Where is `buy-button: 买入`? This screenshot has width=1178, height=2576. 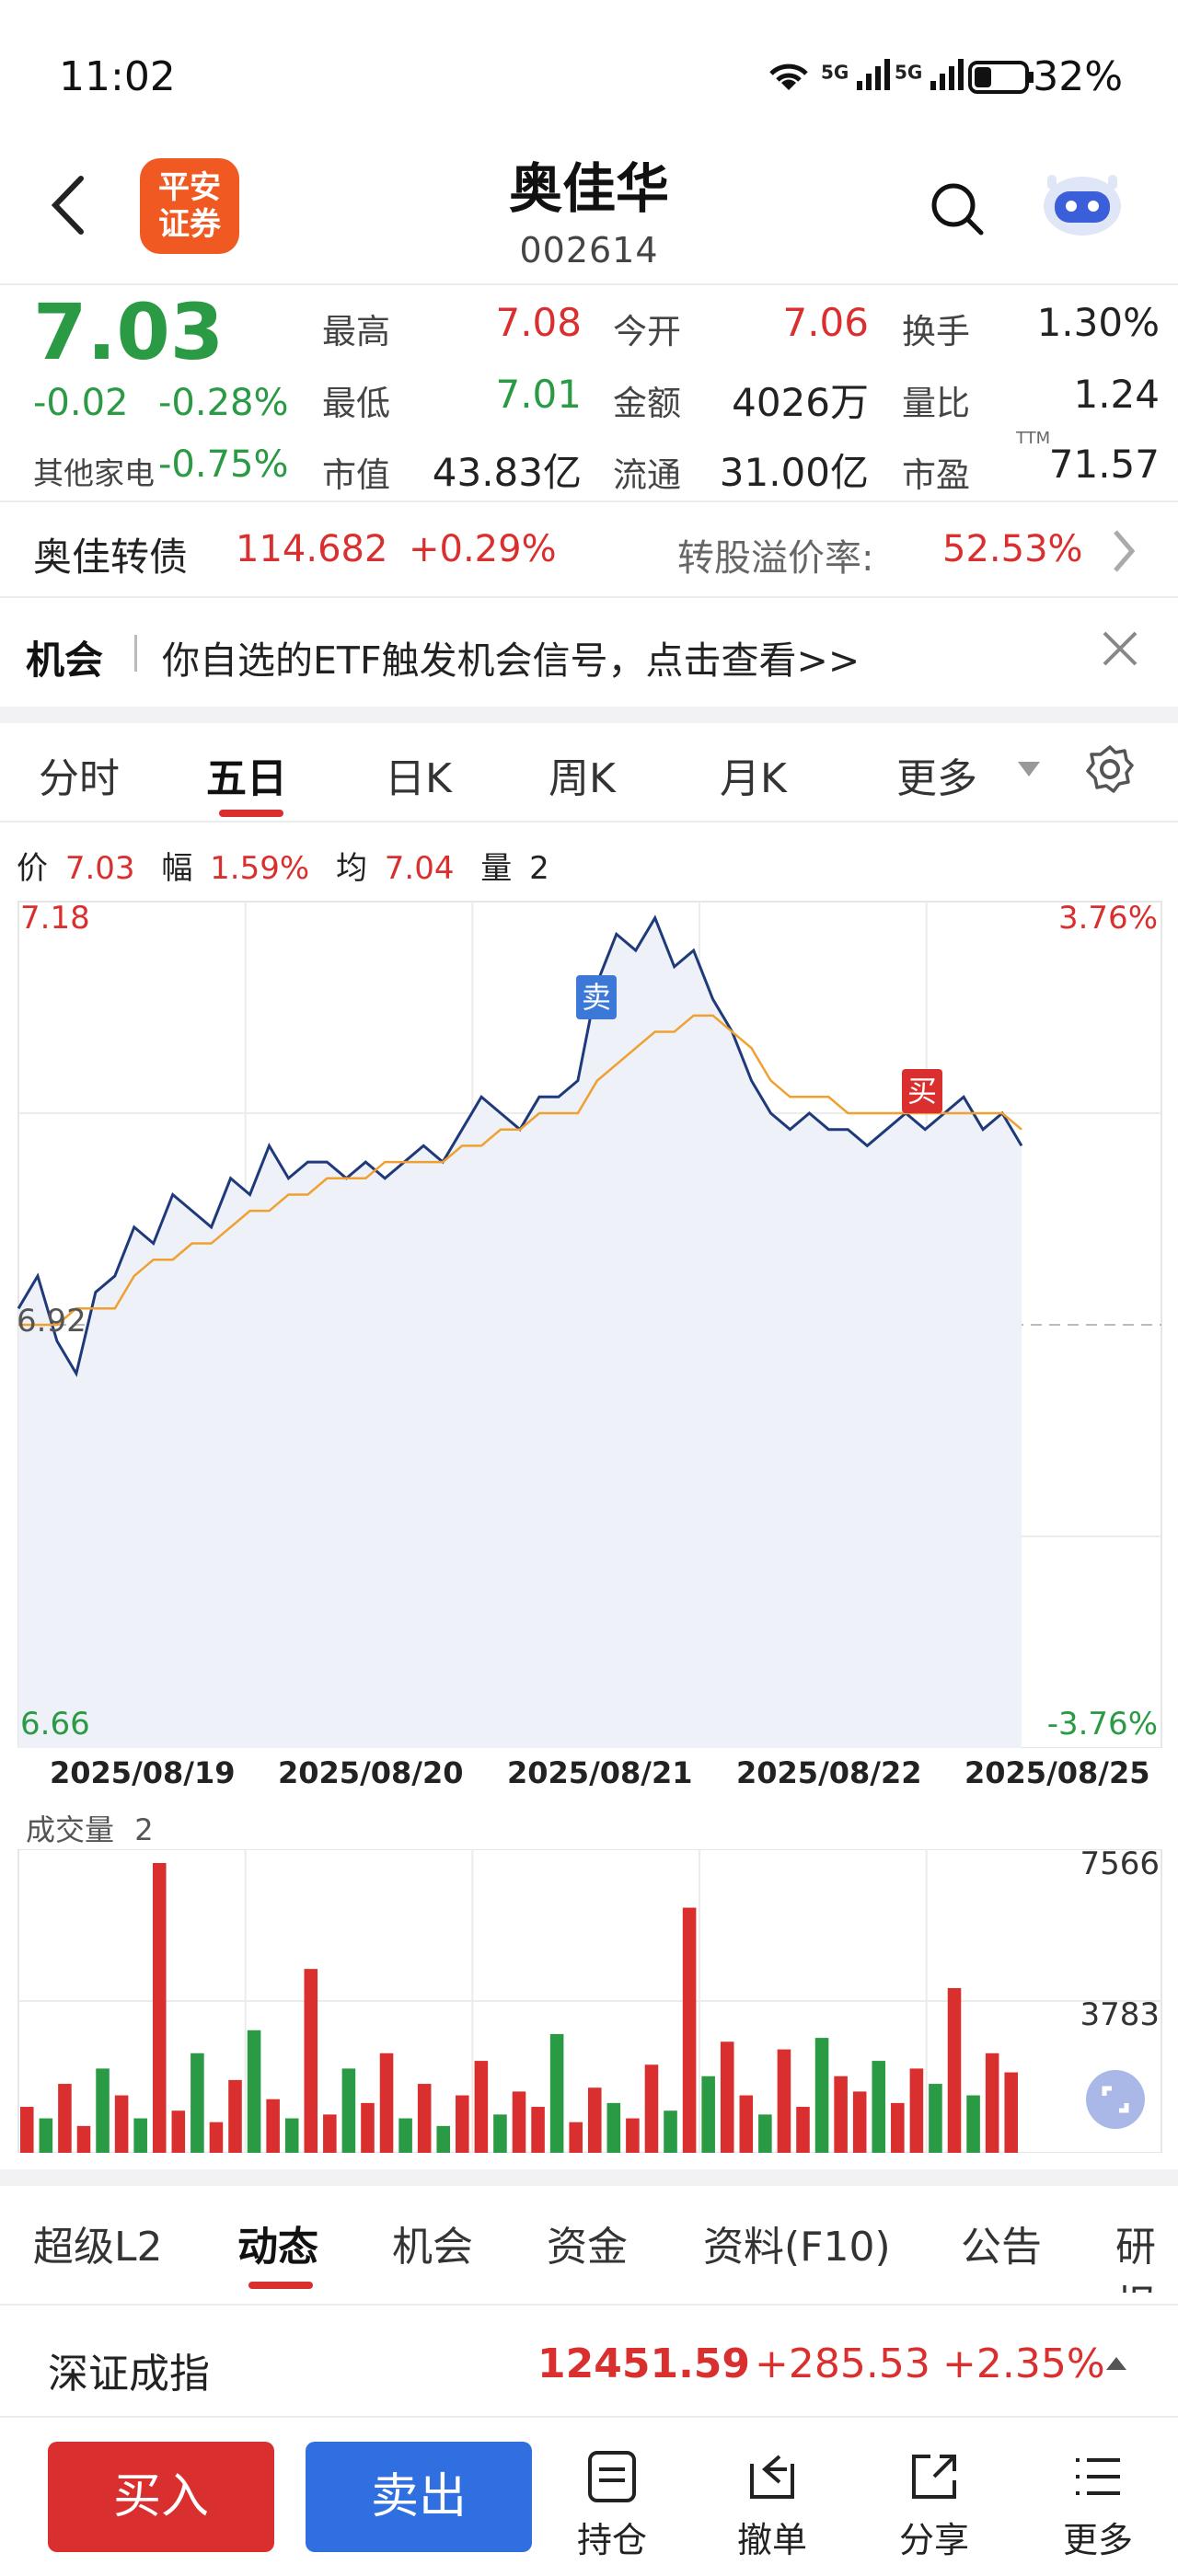
buy-button: 买入 is located at coordinates (161, 2497).